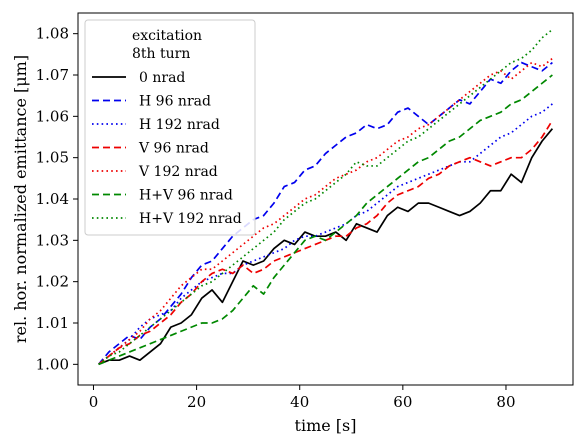  I want to click on y-tick-label-2: 1.02, so click(52, 282).